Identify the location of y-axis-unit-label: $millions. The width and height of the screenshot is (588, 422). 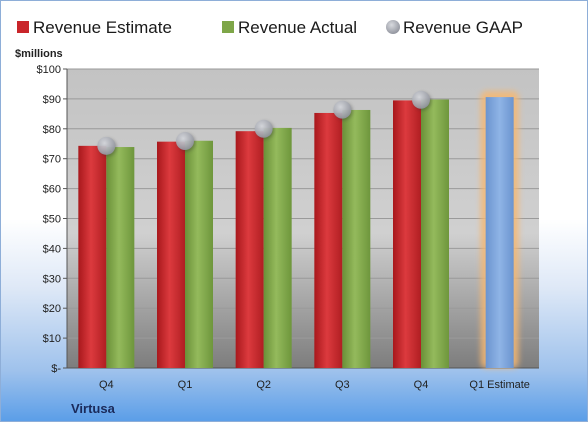
(39, 54).